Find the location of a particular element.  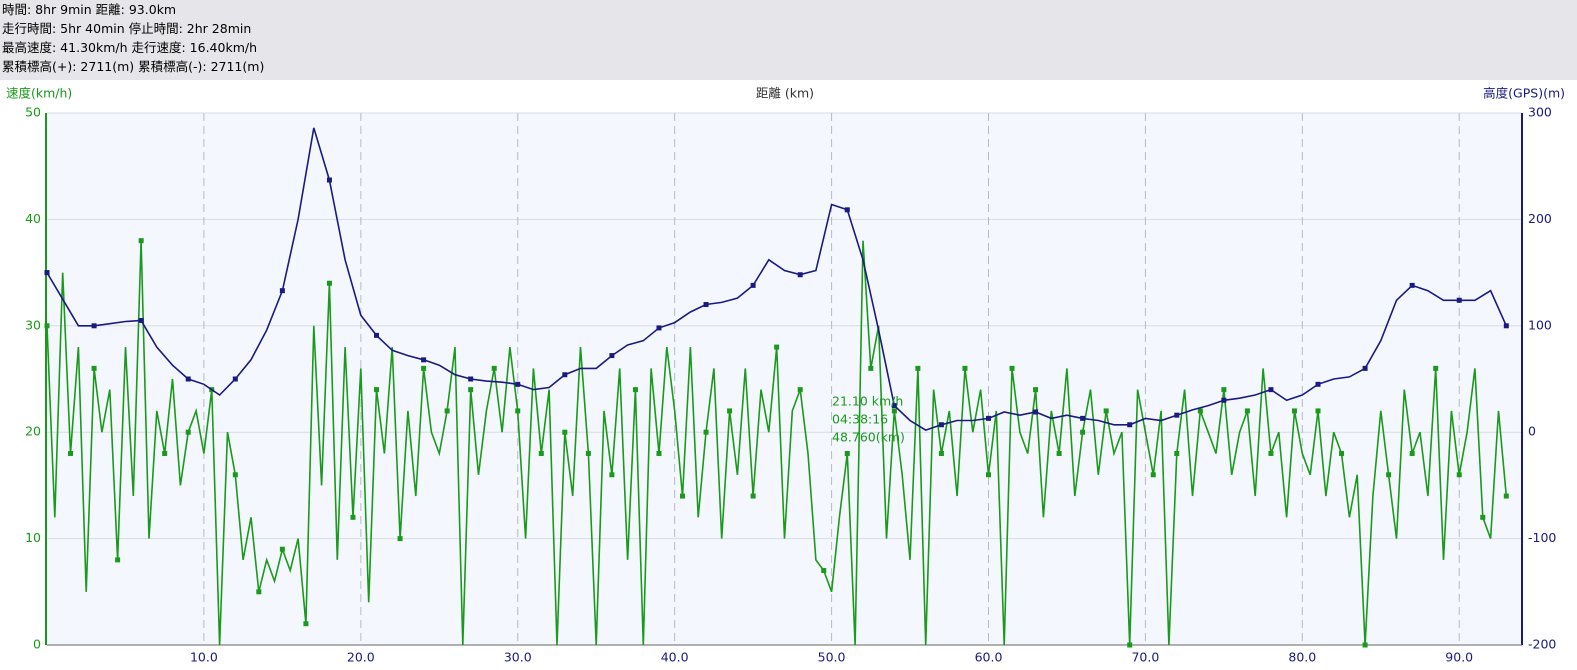

x-tick-label: 10.0 is located at coordinates (204, 657).